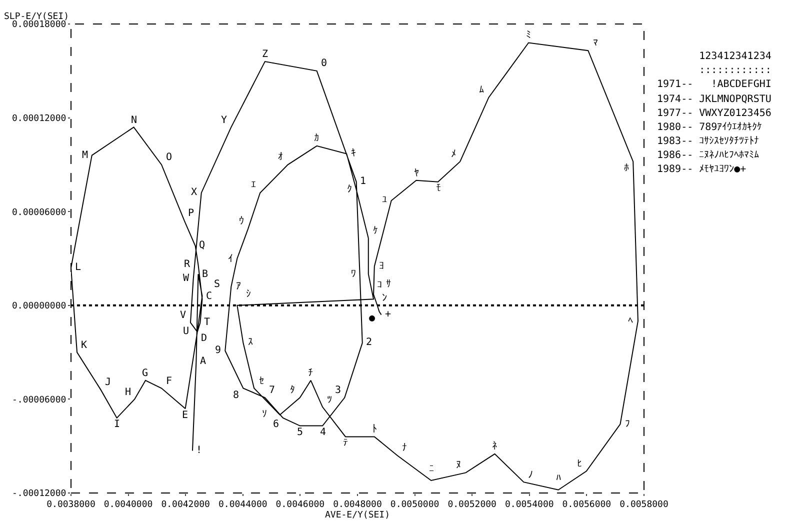  I want to click on annotation: ﾅ, so click(404, 448).